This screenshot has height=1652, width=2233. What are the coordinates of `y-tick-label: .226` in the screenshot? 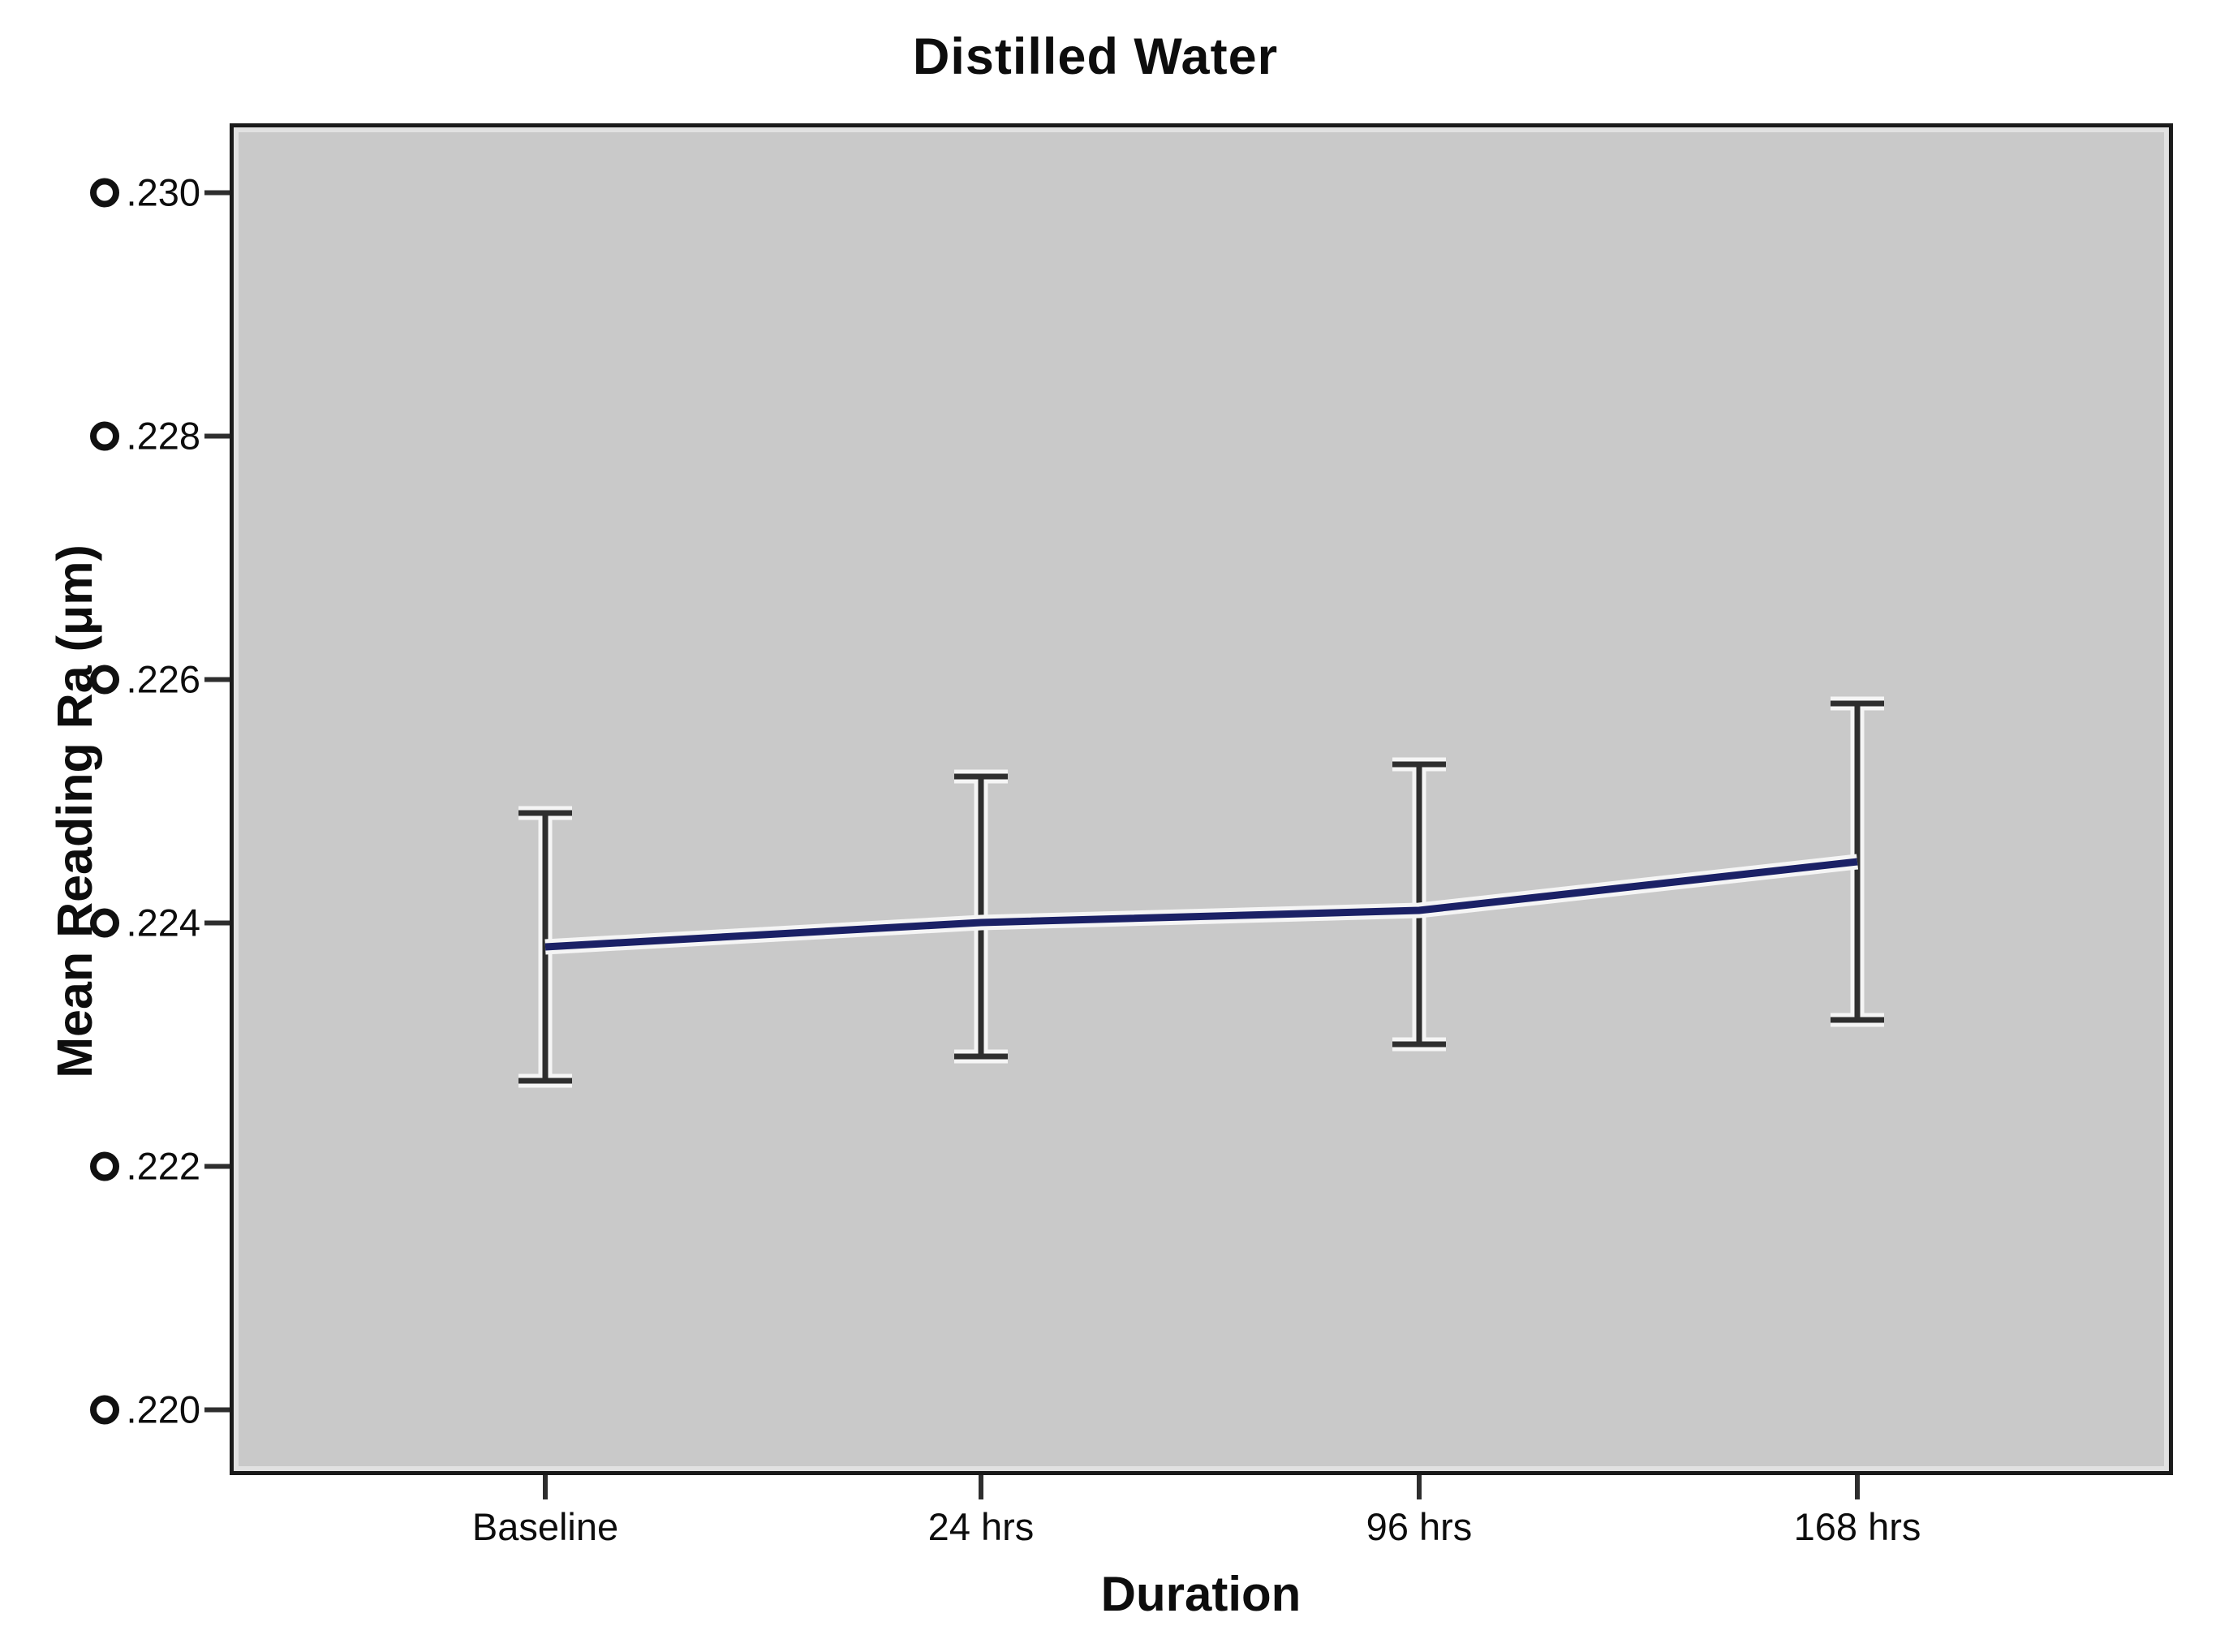 It's located at (163, 679).